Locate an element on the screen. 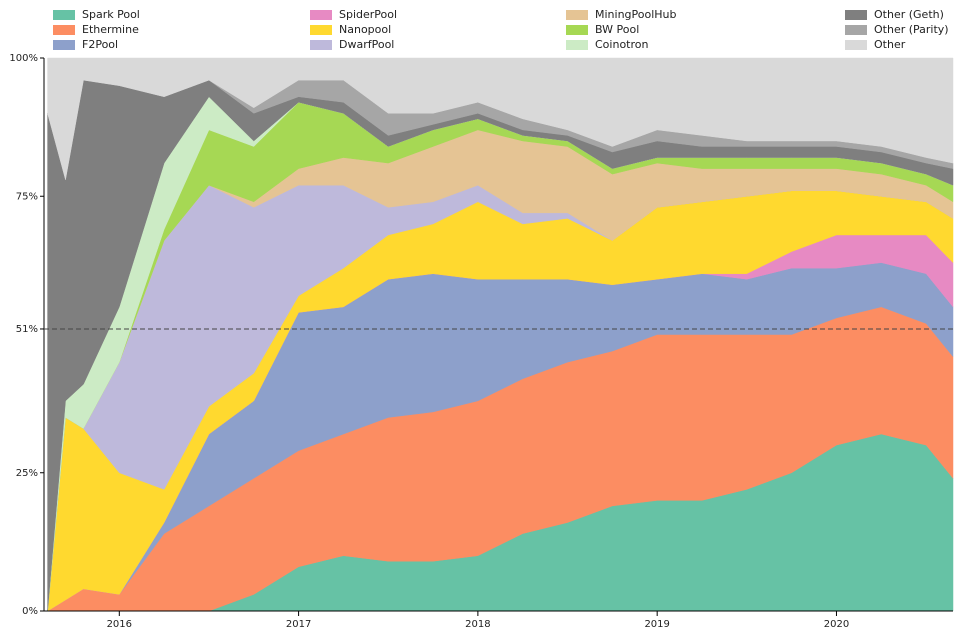 This screenshot has height=636, width=960. y-tick-label: 75% is located at coordinates (27, 196).